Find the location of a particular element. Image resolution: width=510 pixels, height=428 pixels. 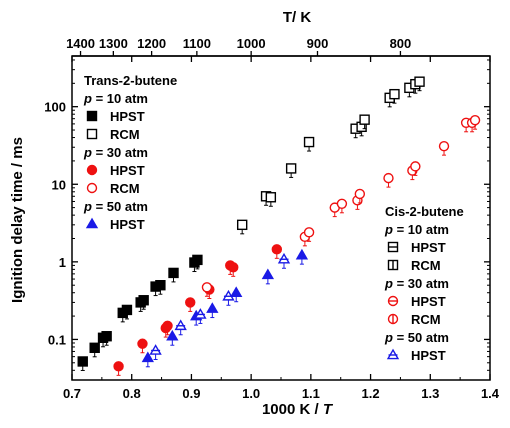

top-tick-label: 1300 is located at coordinates (113, 43).